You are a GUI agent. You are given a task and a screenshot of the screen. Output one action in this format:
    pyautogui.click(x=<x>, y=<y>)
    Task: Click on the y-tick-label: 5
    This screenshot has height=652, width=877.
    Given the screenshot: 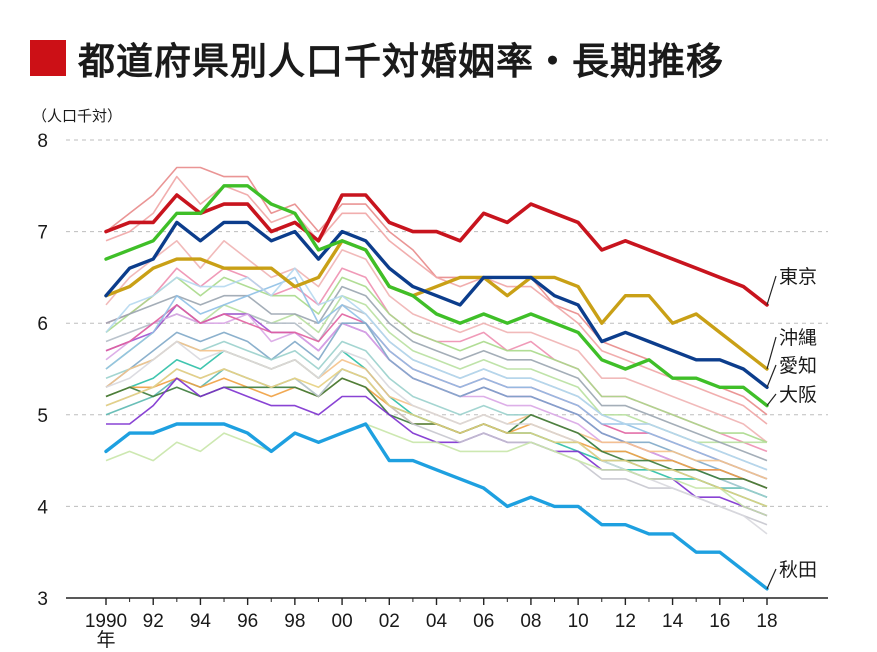 What is the action you would take?
    pyautogui.click(x=42, y=416)
    